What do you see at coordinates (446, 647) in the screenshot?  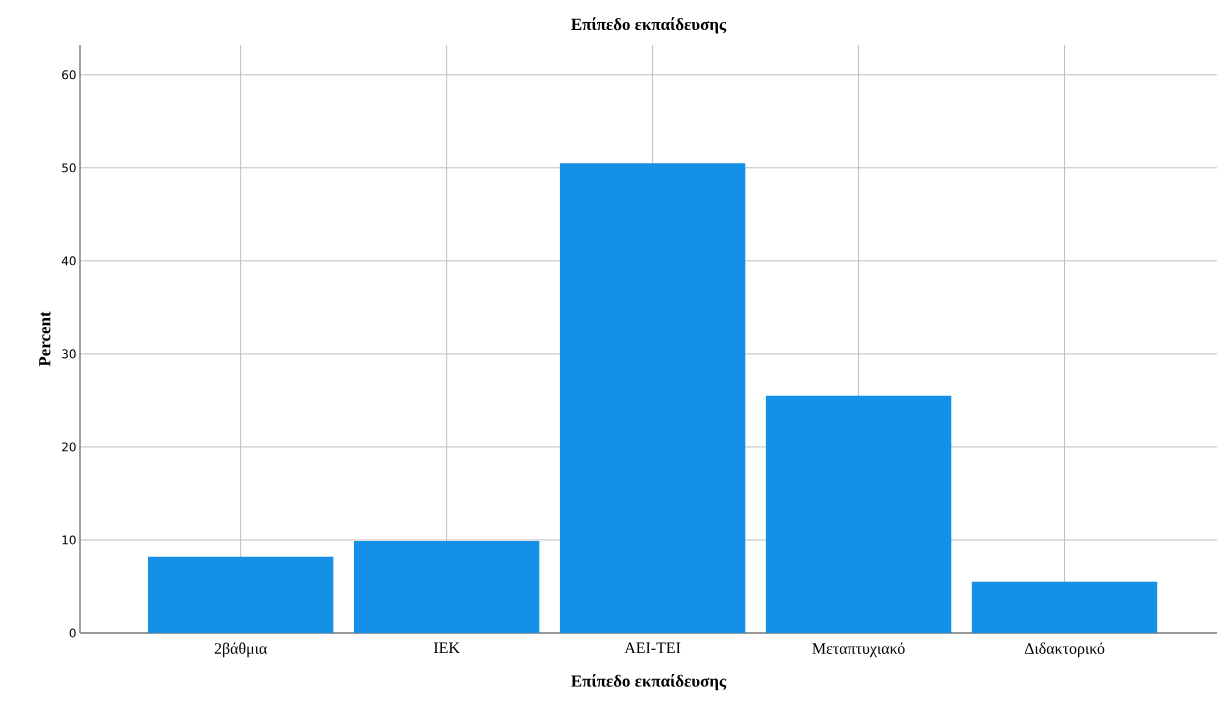 I see `x-tick-label: ΙΕΚ` at bounding box center [446, 647].